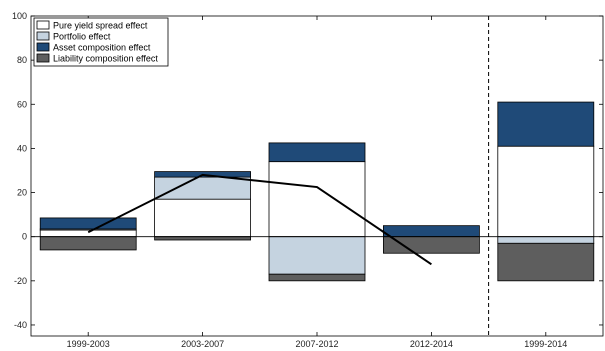 The height and width of the screenshot is (351, 605). I want to click on x-tick-label: 1999-2003, so click(88, 344).